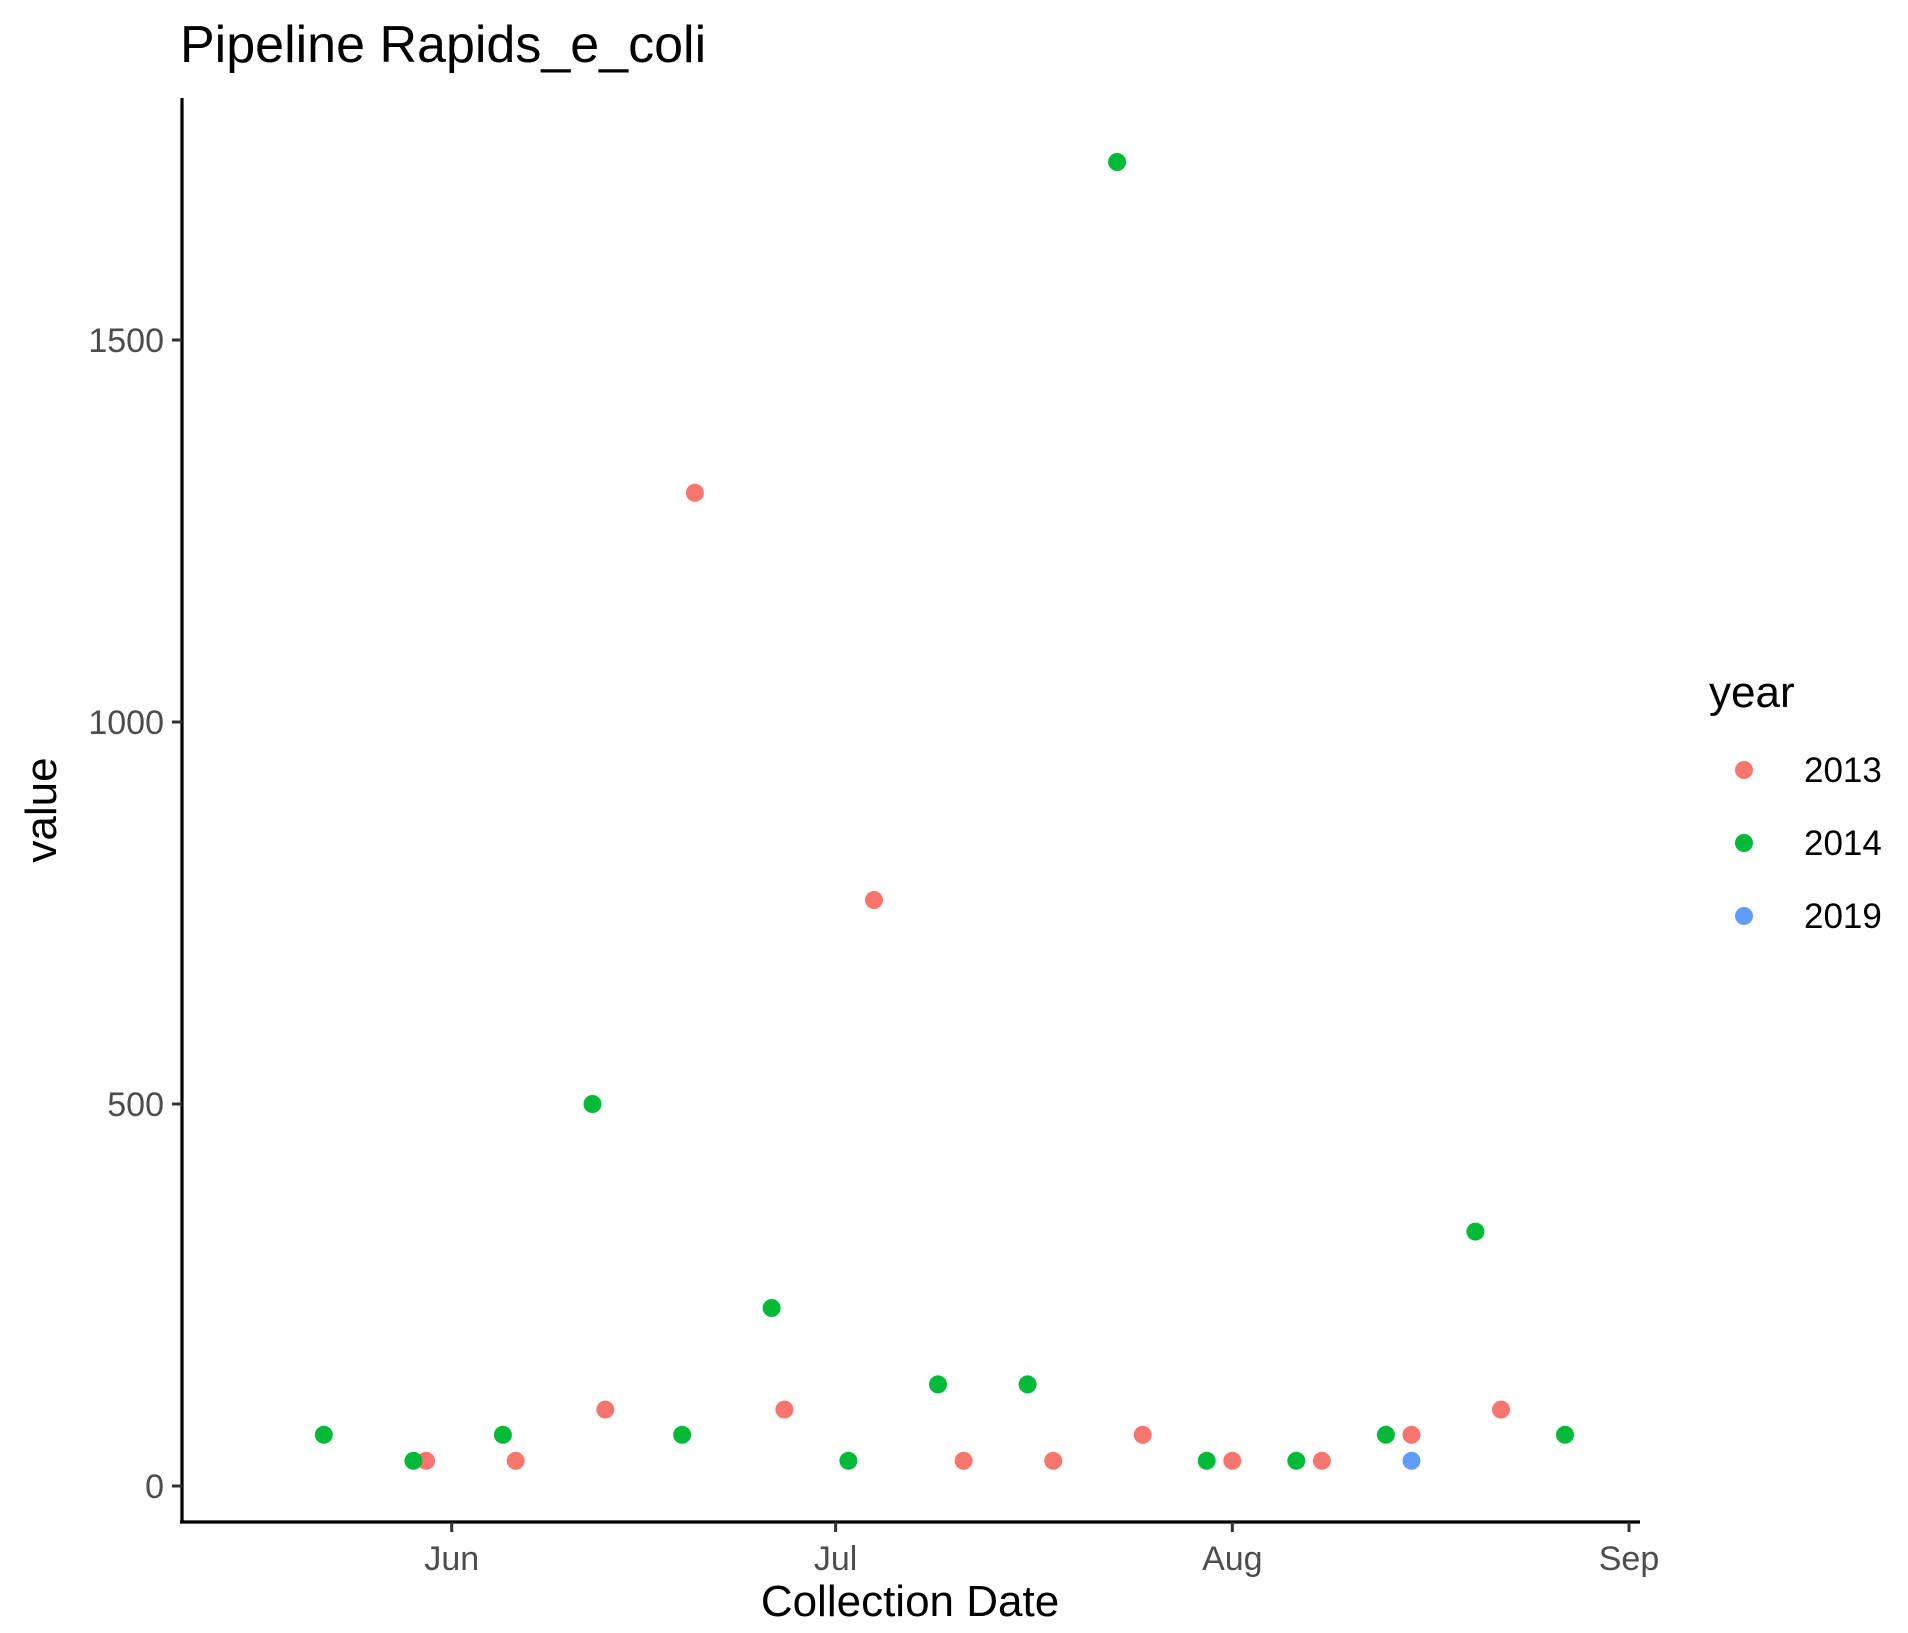 The width and height of the screenshot is (1908, 1633). I want to click on legend-title: year, so click(1752, 692).